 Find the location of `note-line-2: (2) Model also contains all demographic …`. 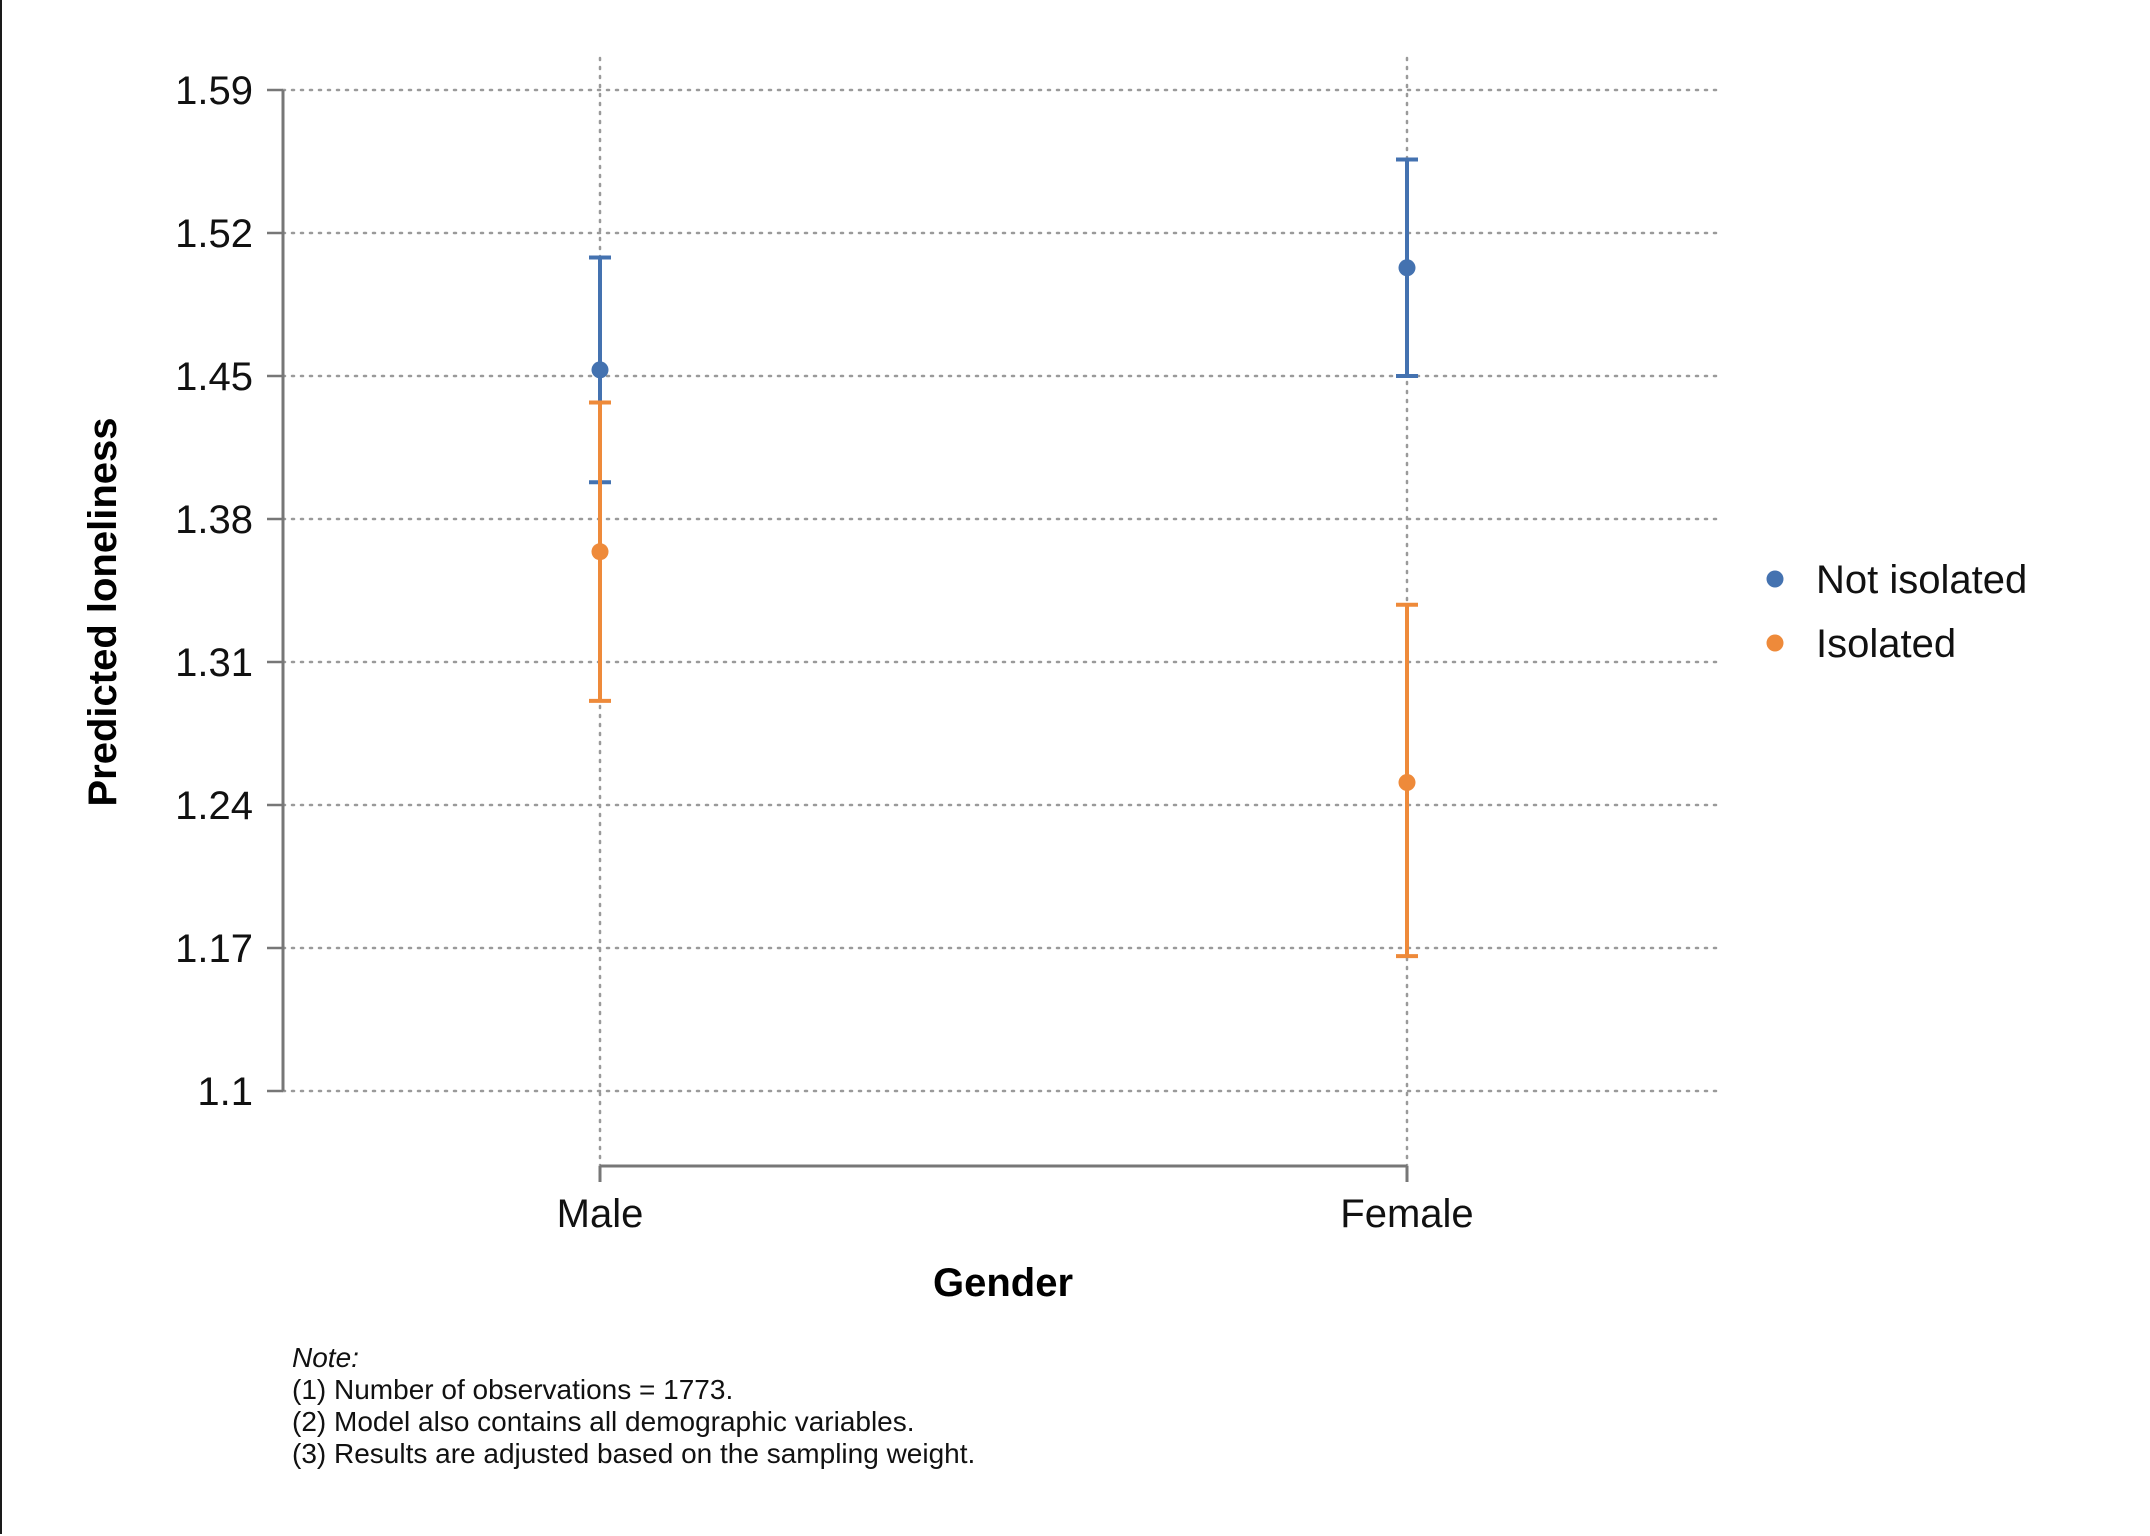

note-line-2: (2) Model also contains all demographic … is located at coordinates (603, 1421).